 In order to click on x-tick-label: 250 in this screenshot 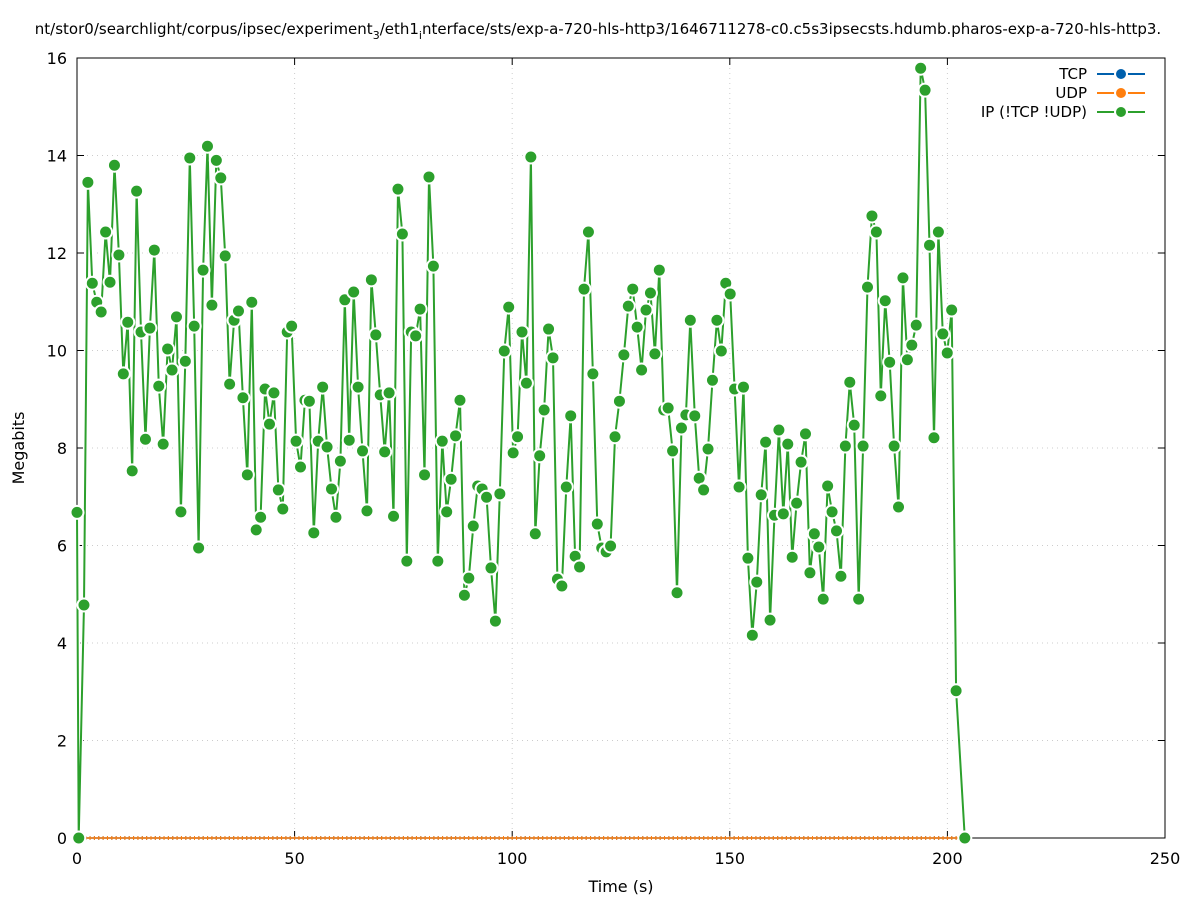, I will do `click(1165, 858)`.